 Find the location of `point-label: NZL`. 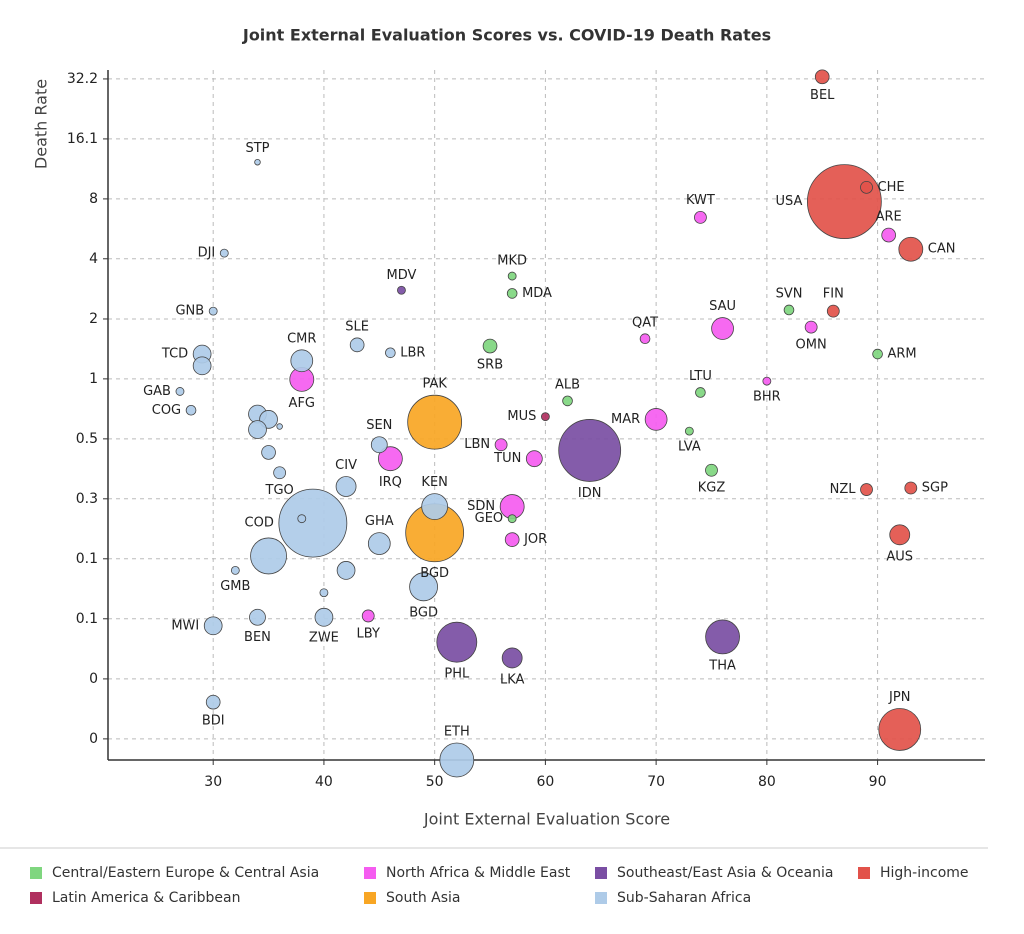

point-label: NZL is located at coordinates (843, 489).